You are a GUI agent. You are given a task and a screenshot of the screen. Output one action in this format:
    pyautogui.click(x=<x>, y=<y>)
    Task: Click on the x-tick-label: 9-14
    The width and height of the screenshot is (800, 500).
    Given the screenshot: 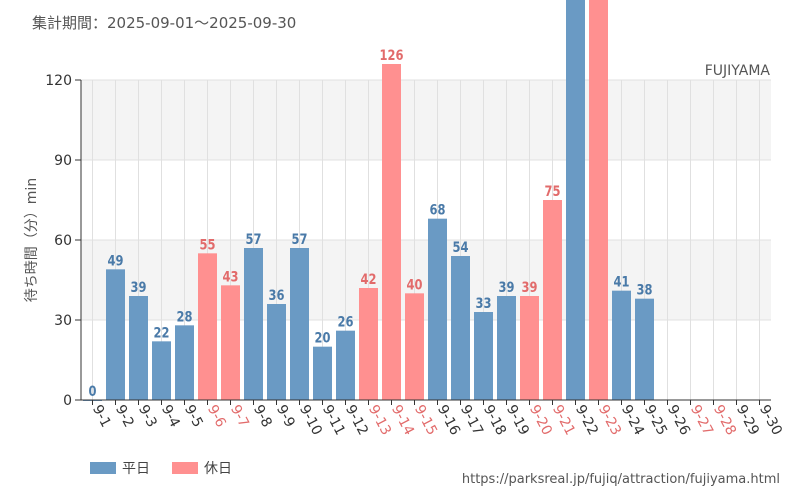 What is the action you would take?
    pyautogui.click(x=402, y=420)
    